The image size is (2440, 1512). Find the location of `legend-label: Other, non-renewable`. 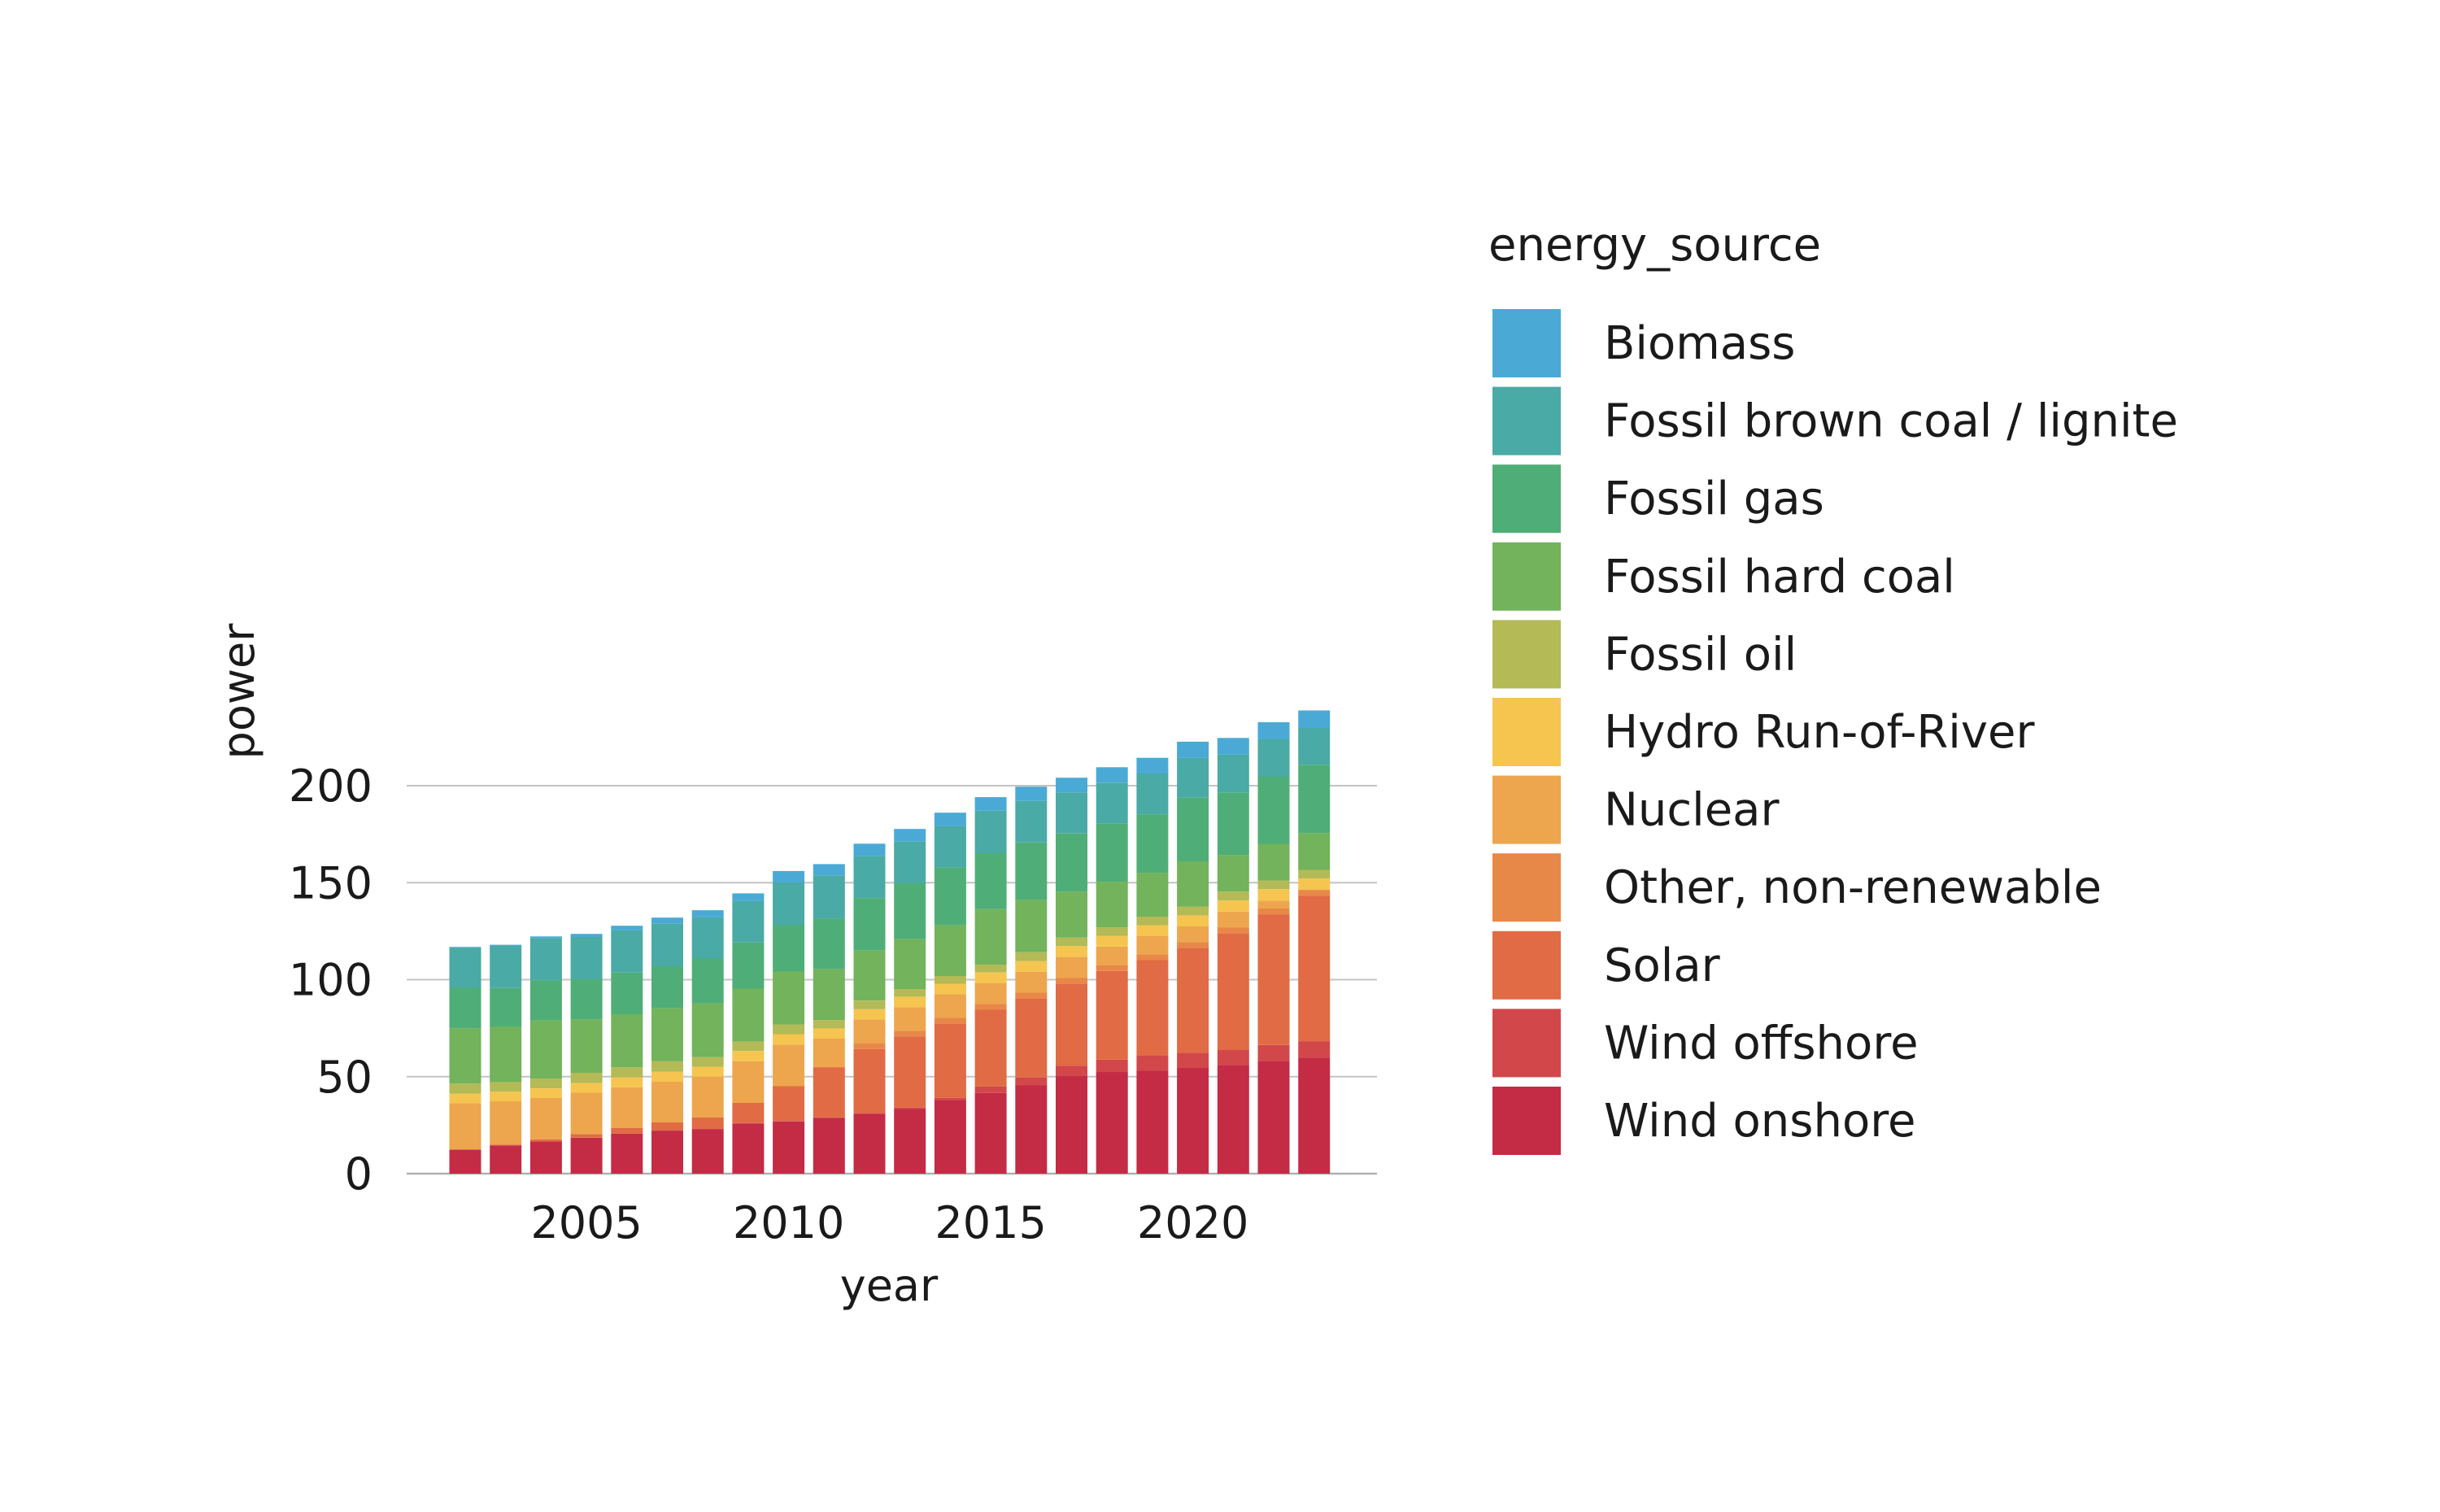

legend-label: Other, non-renewable is located at coordinates (1853, 887).